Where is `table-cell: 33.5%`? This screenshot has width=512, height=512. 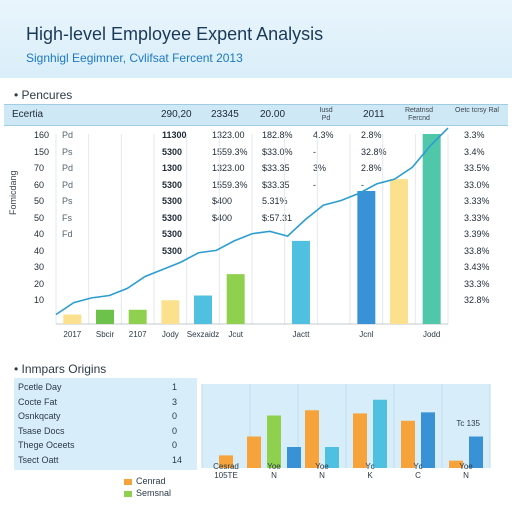
table-cell: 33.5% is located at coordinates (477, 168).